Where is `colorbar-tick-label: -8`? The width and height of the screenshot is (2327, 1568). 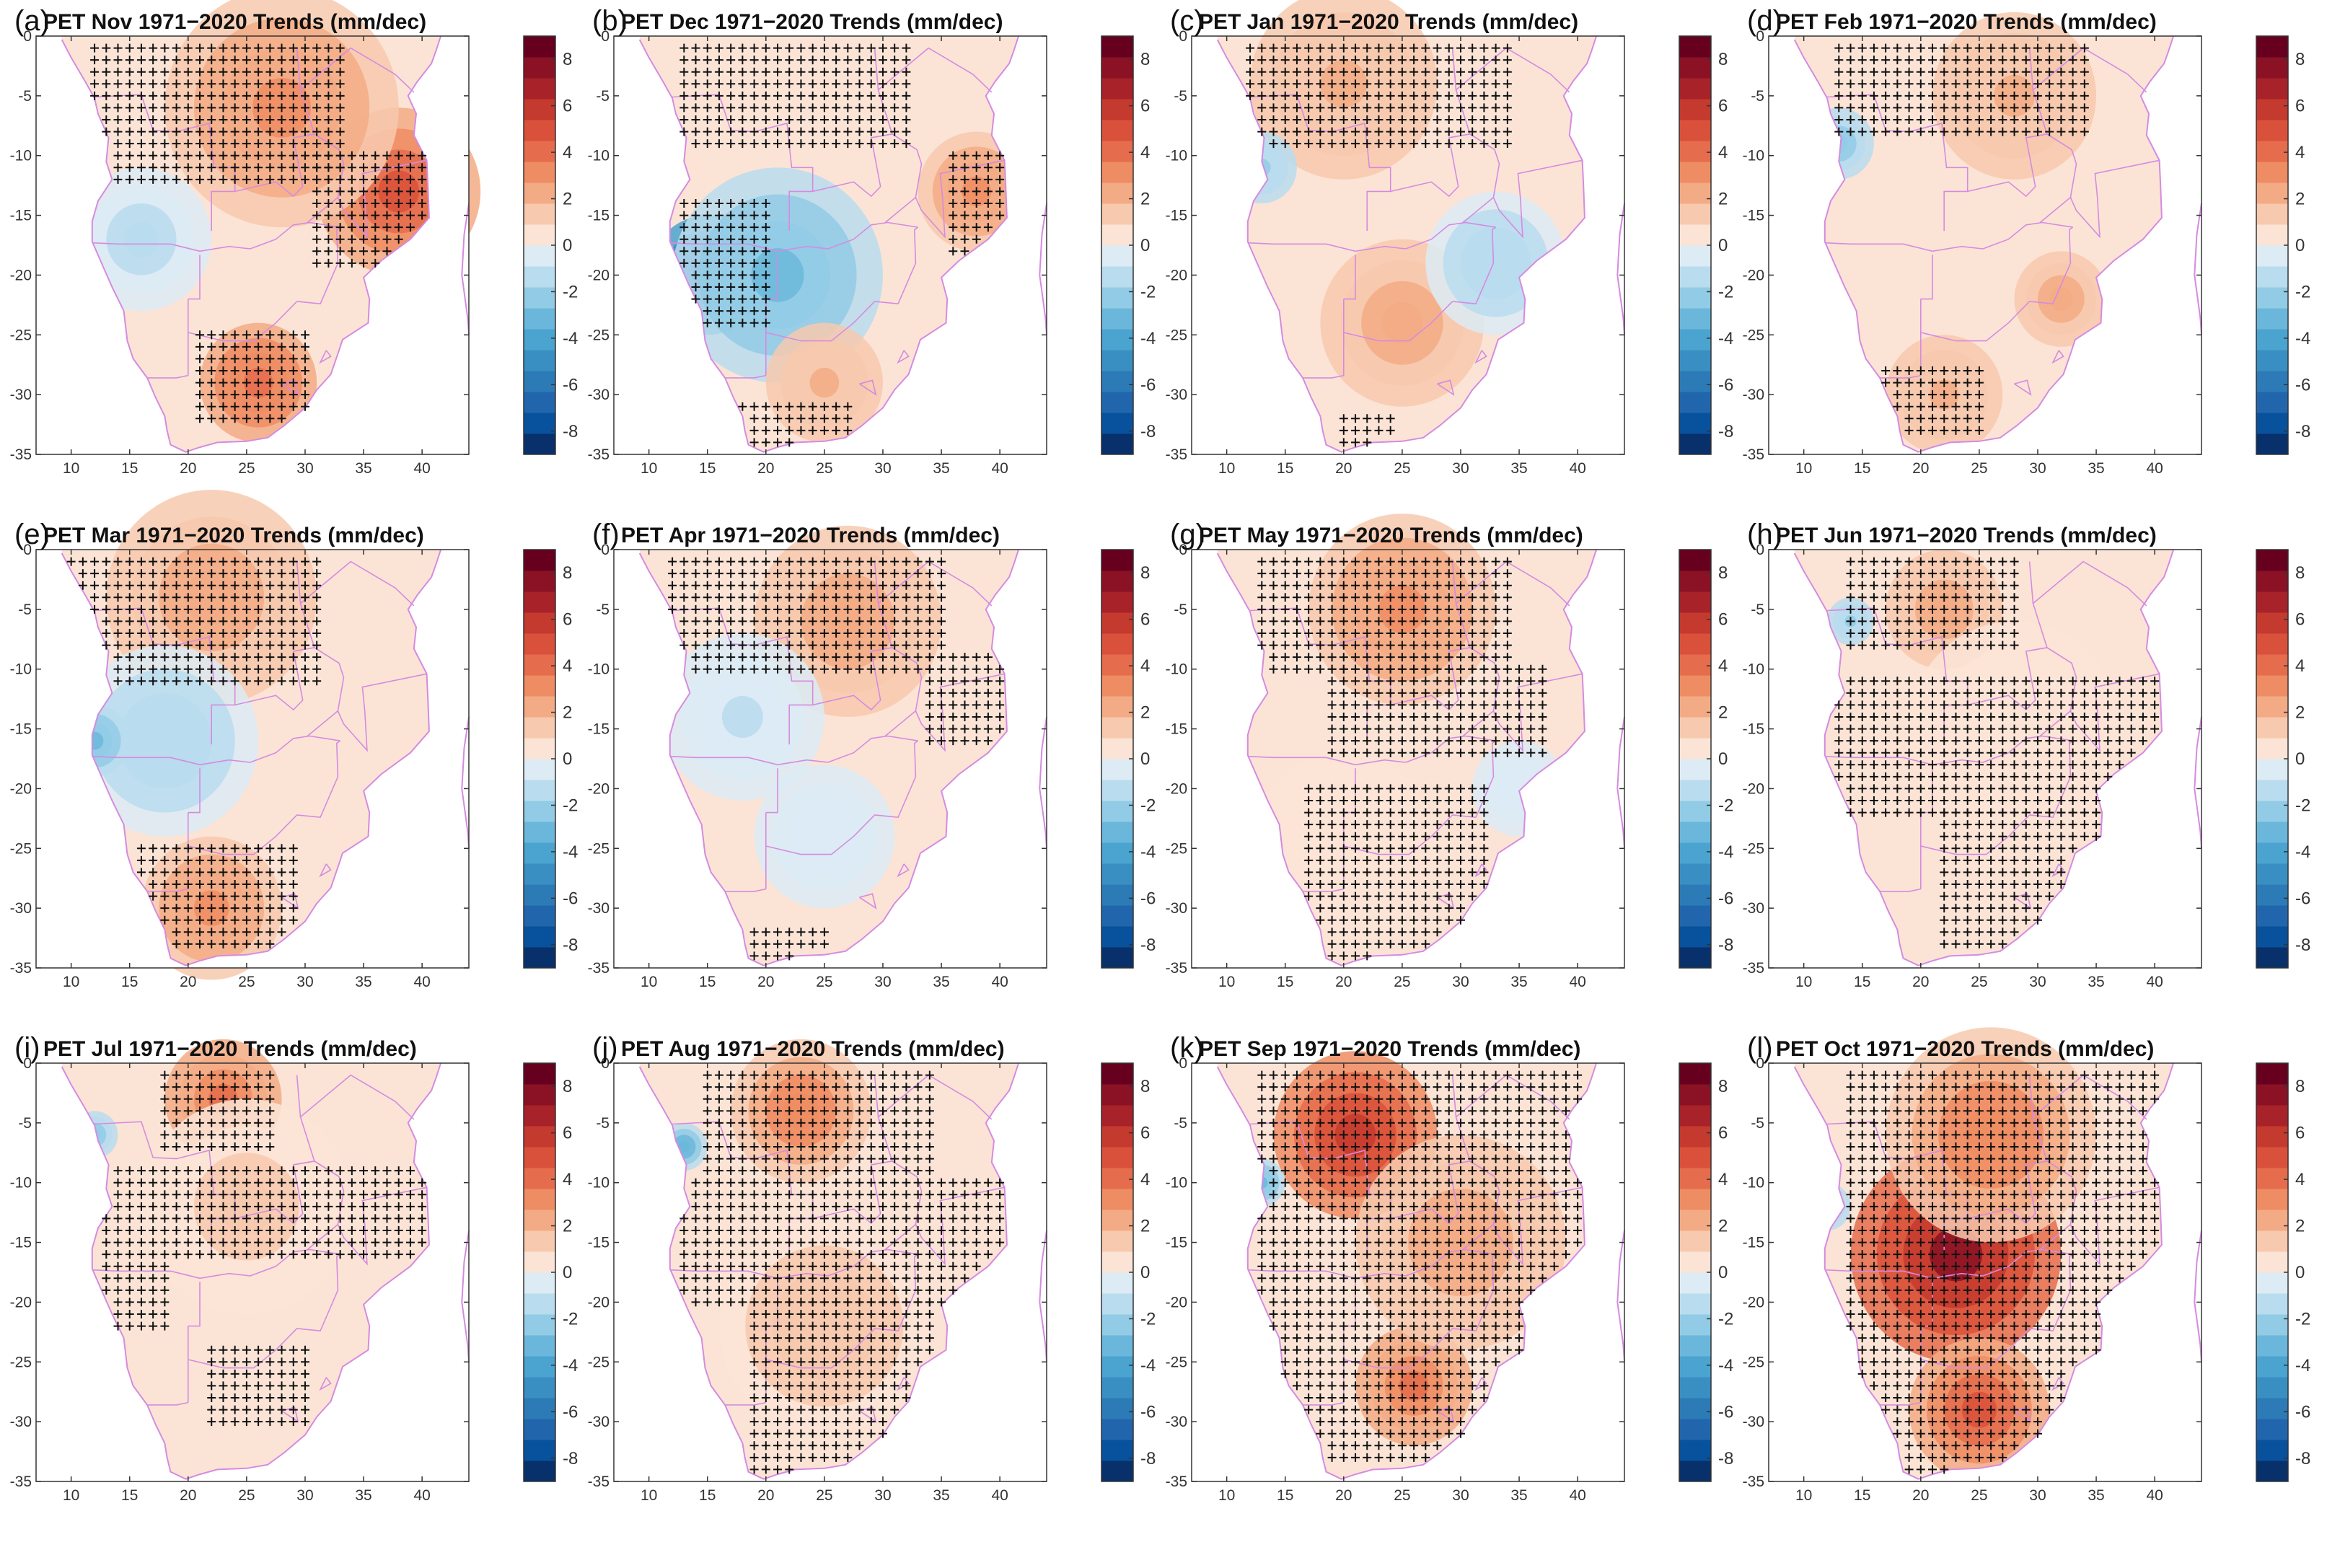 colorbar-tick-label: -8 is located at coordinates (1725, 432).